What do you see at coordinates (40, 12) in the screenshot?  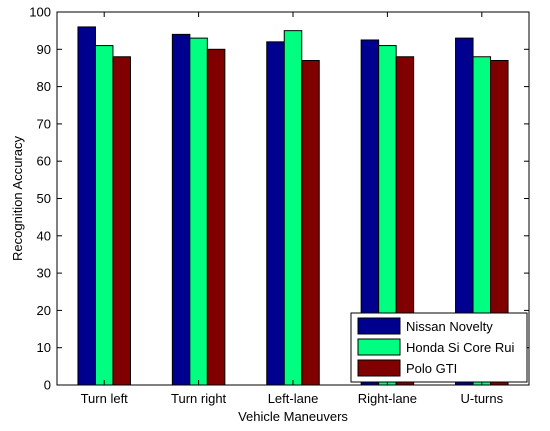 I see `y-tick-label: 100` at bounding box center [40, 12].